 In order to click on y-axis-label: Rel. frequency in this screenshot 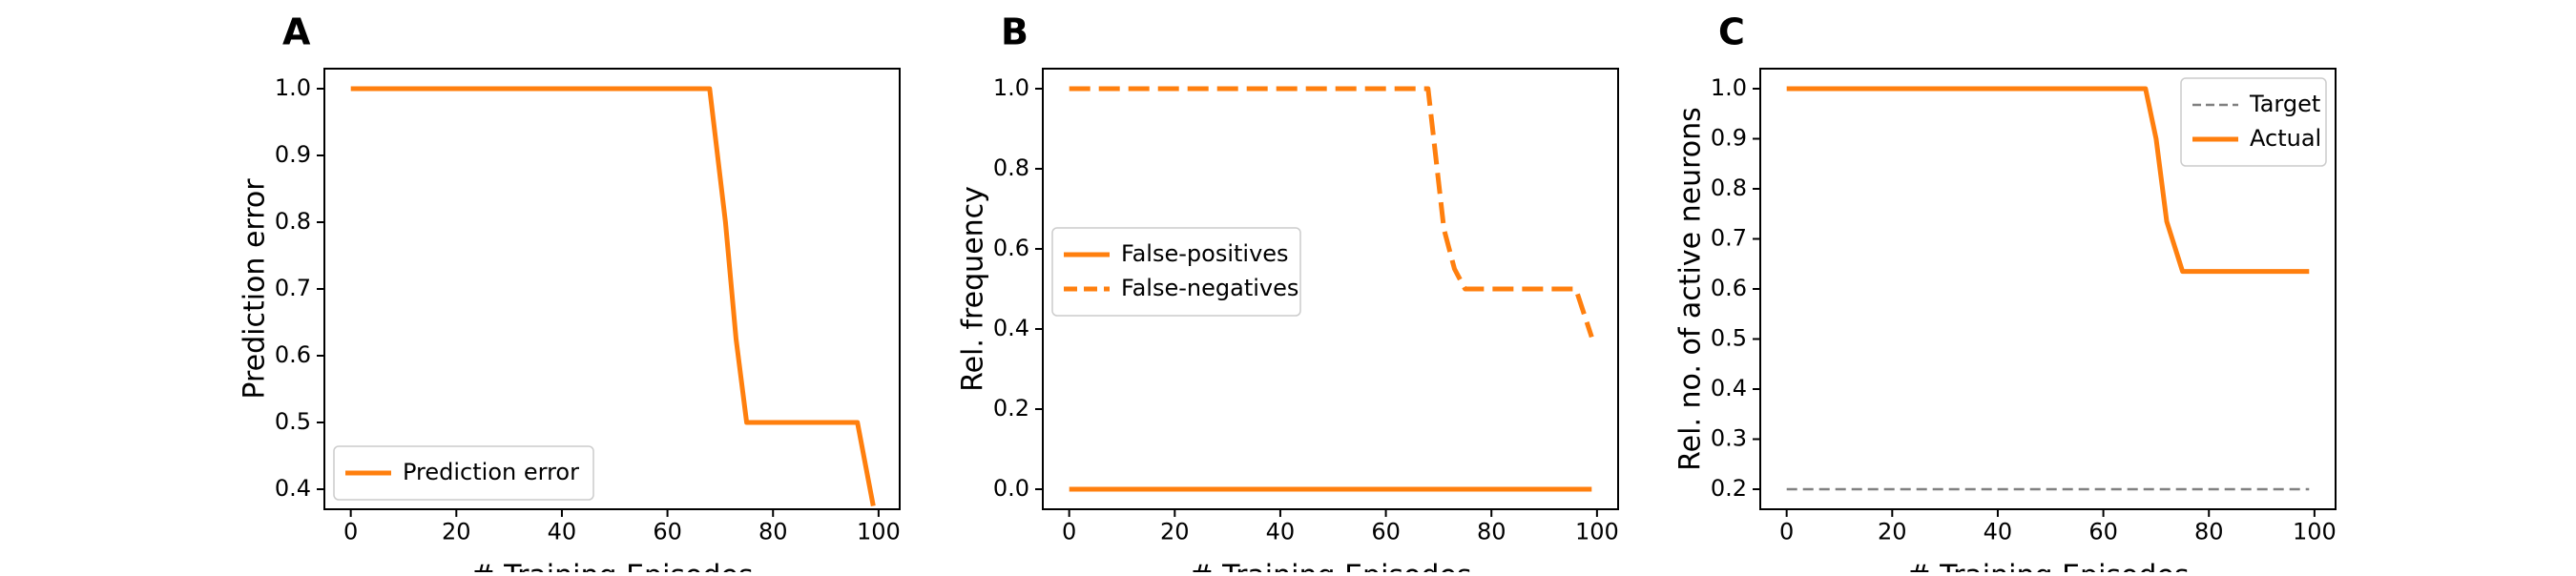, I will do `click(973, 289)`.